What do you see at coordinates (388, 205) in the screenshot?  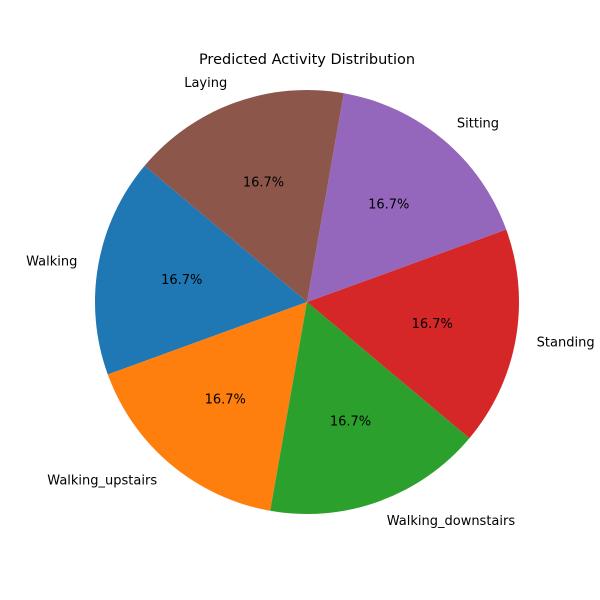 I see `slice-percent-sitting: 16.7%` at bounding box center [388, 205].